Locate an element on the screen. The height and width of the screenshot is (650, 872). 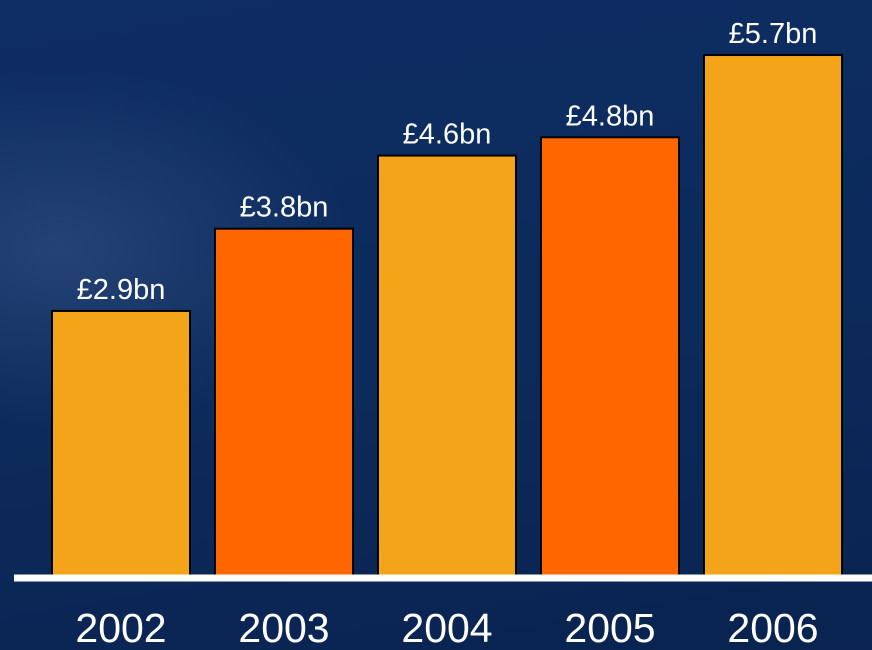
value-label-2005: £4.8bn is located at coordinates (610, 116).